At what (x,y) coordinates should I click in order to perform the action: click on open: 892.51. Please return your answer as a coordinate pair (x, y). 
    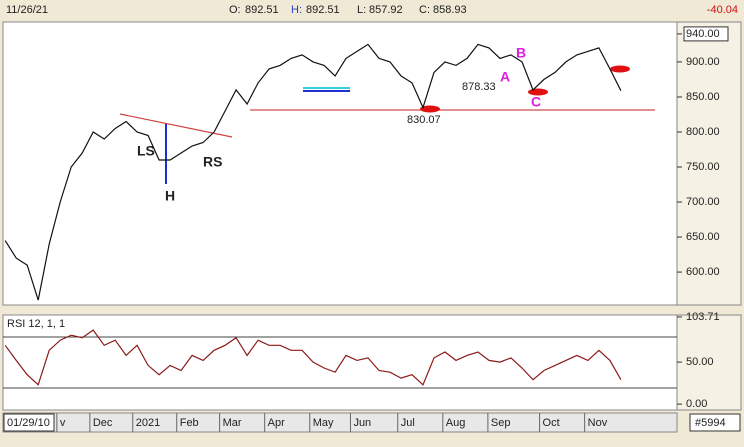
    Looking at the image, I should click on (262, 10).